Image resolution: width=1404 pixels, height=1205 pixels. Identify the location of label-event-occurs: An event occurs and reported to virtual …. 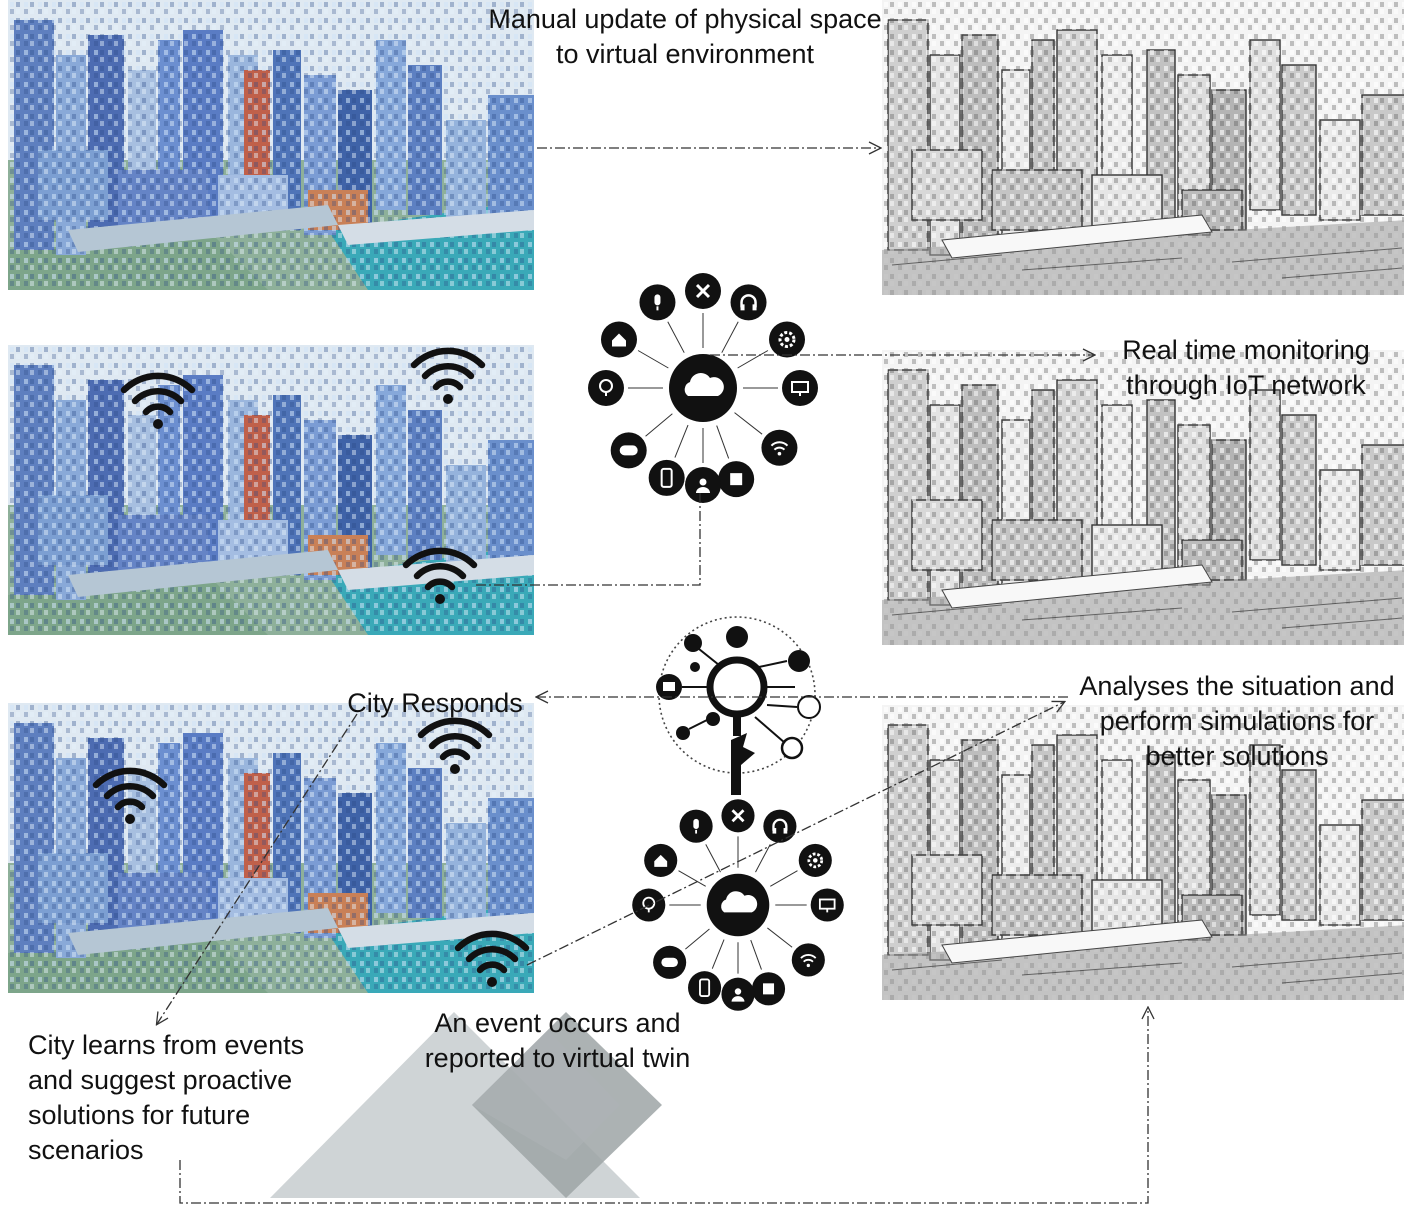
(557, 1041).